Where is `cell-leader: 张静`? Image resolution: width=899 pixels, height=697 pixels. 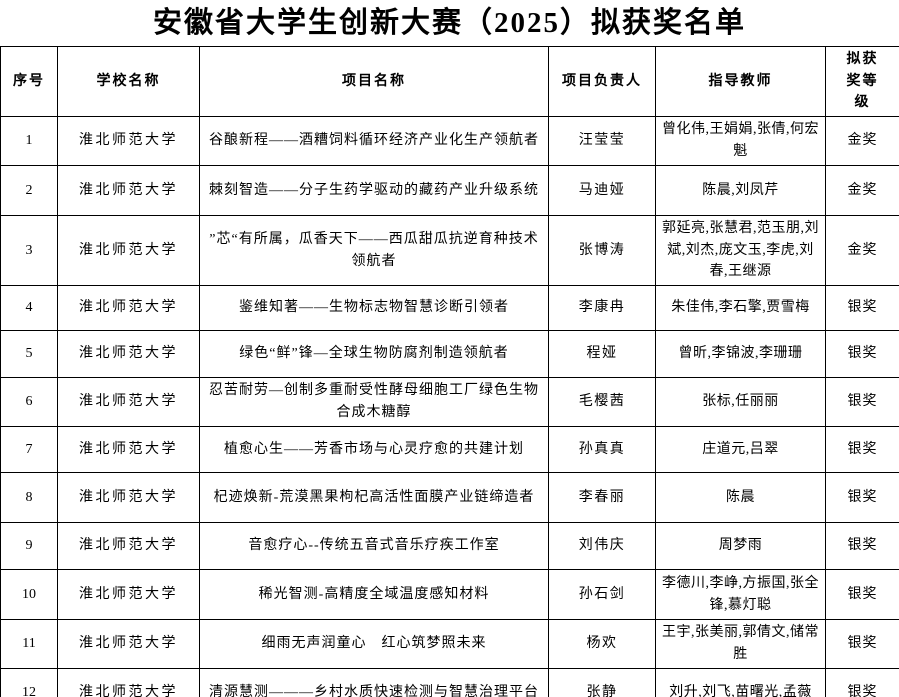
cell-leader: 张静 is located at coordinates (602, 682).